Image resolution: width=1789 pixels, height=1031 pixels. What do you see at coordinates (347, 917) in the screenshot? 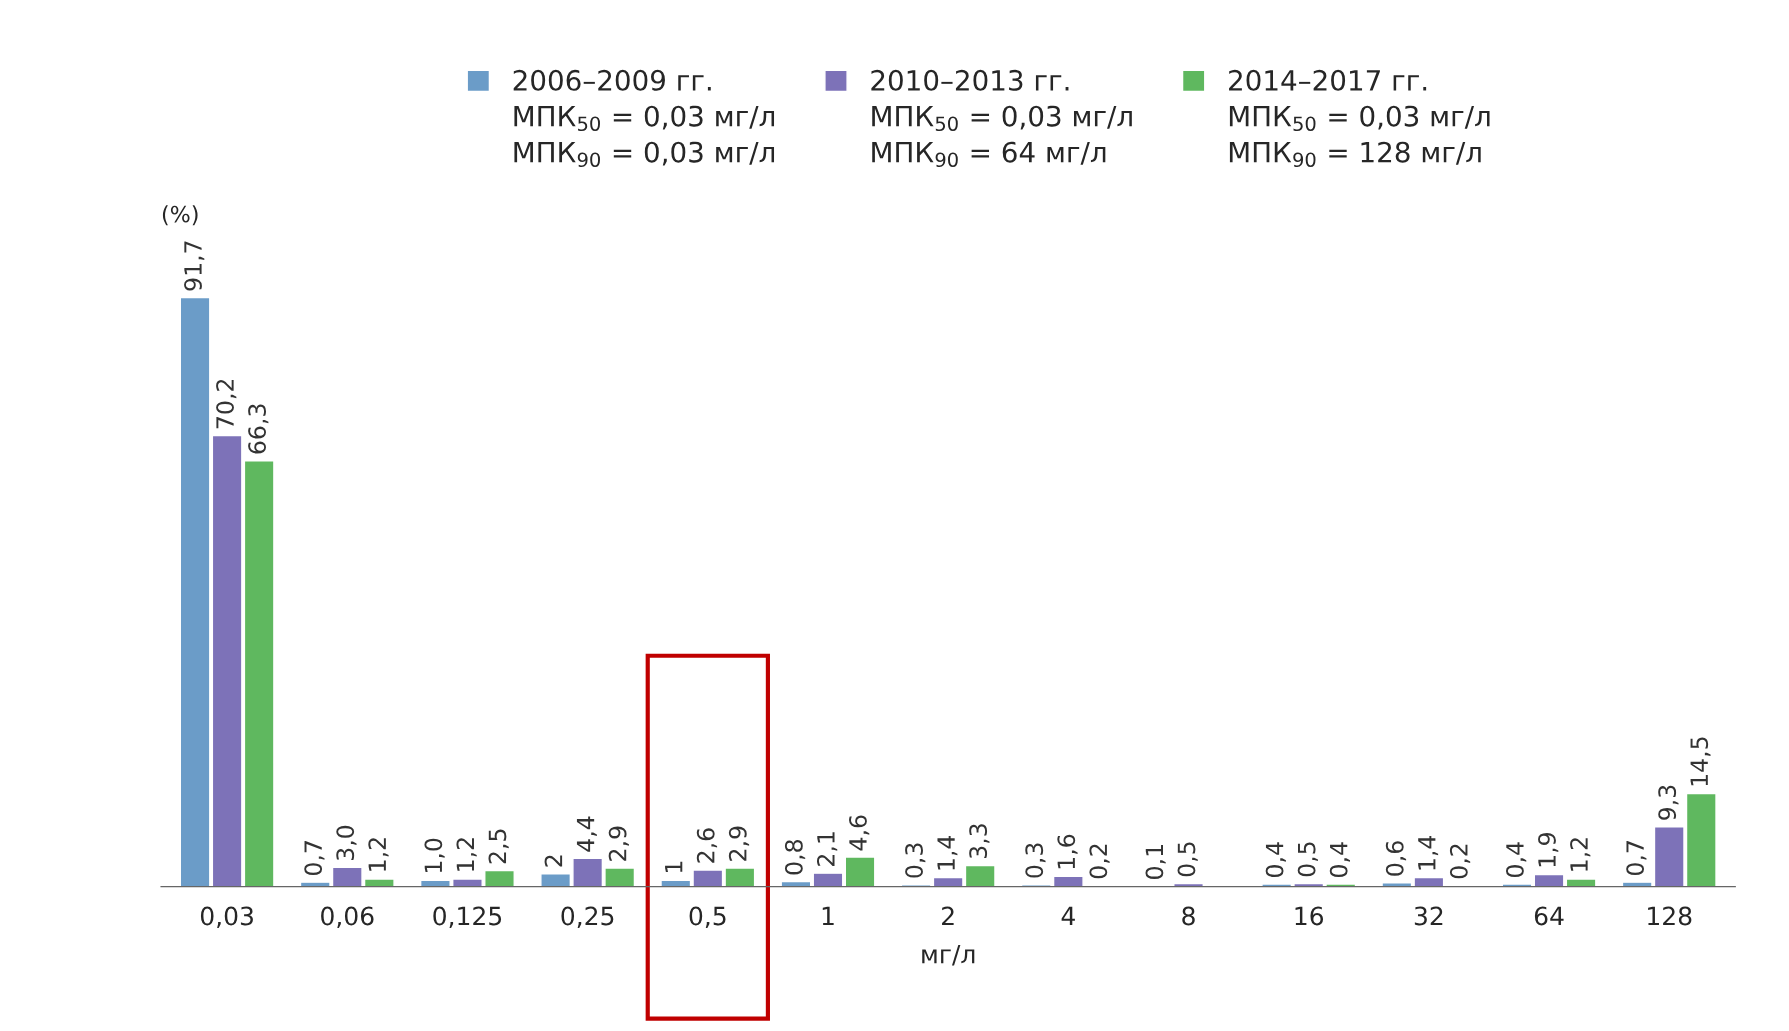
I see `x-tick-label: 0,06` at bounding box center [347, 917].